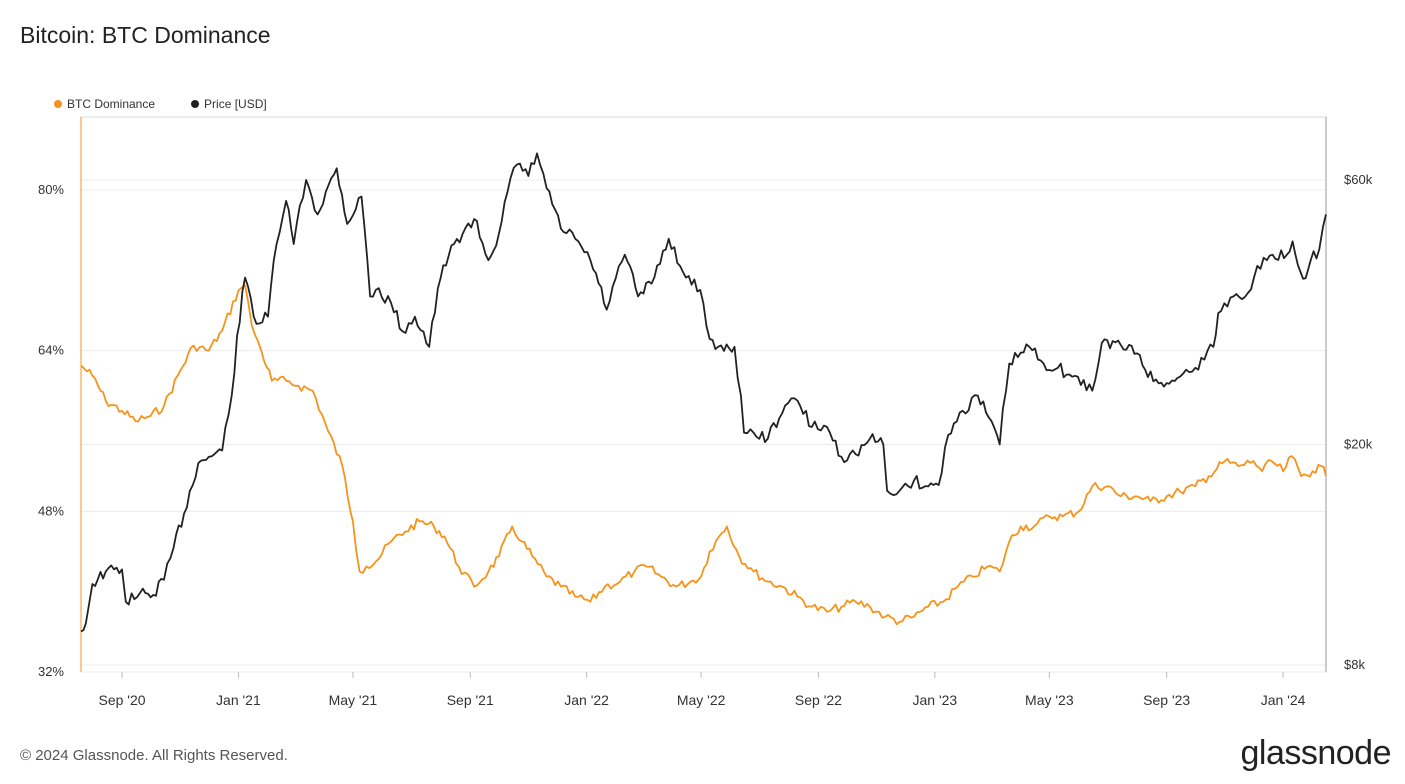  What do you see at coordinates (145, 35) in the screenshot?
I see `chart-title: Bitcoin: BTC Dominance` at bounding box center [145, 35].